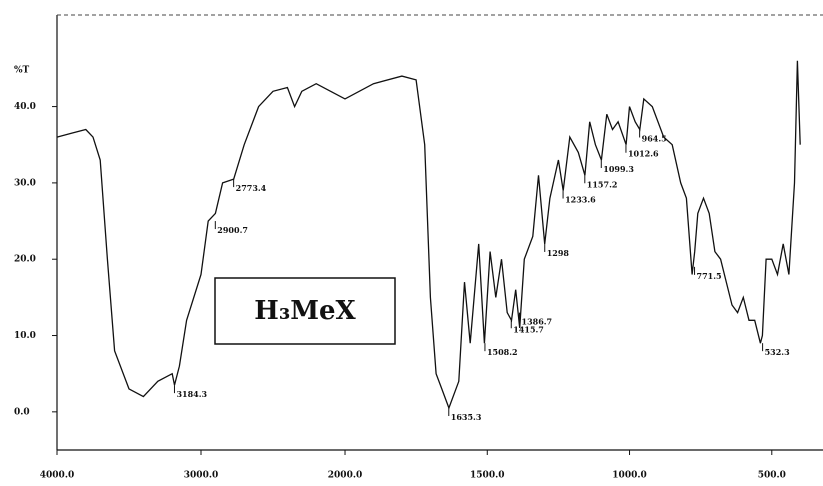  I want to click on peak-label: 1508.2, so click(502, 352).